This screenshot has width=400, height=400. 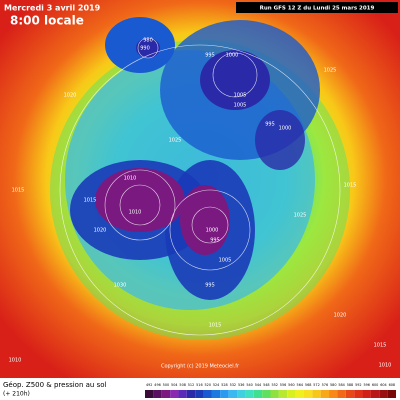 I want to click on pressure-label: 990, so click(x=145, y=49).